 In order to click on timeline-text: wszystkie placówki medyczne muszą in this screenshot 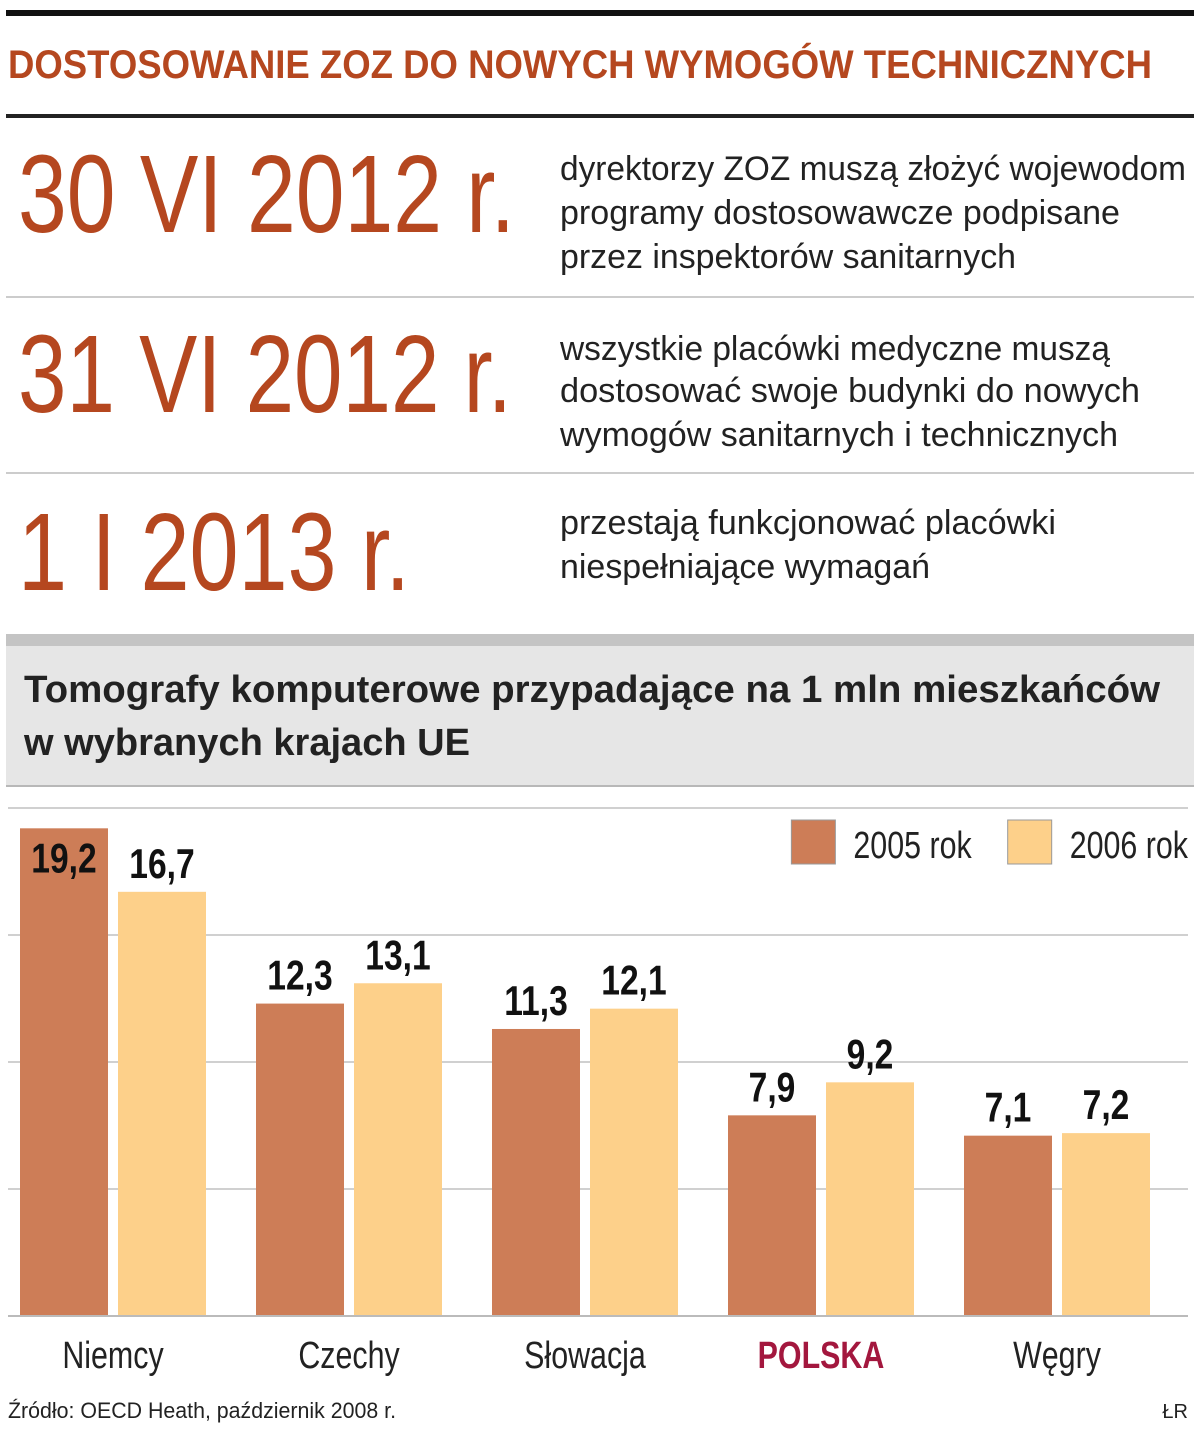, I will do `click(834, 349)`.